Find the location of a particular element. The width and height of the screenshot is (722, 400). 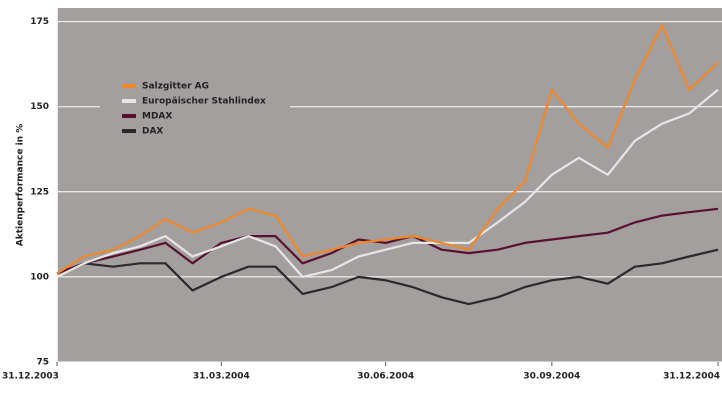

x-tick-label: 31.03.2004 is located at coordinates (221, 377).